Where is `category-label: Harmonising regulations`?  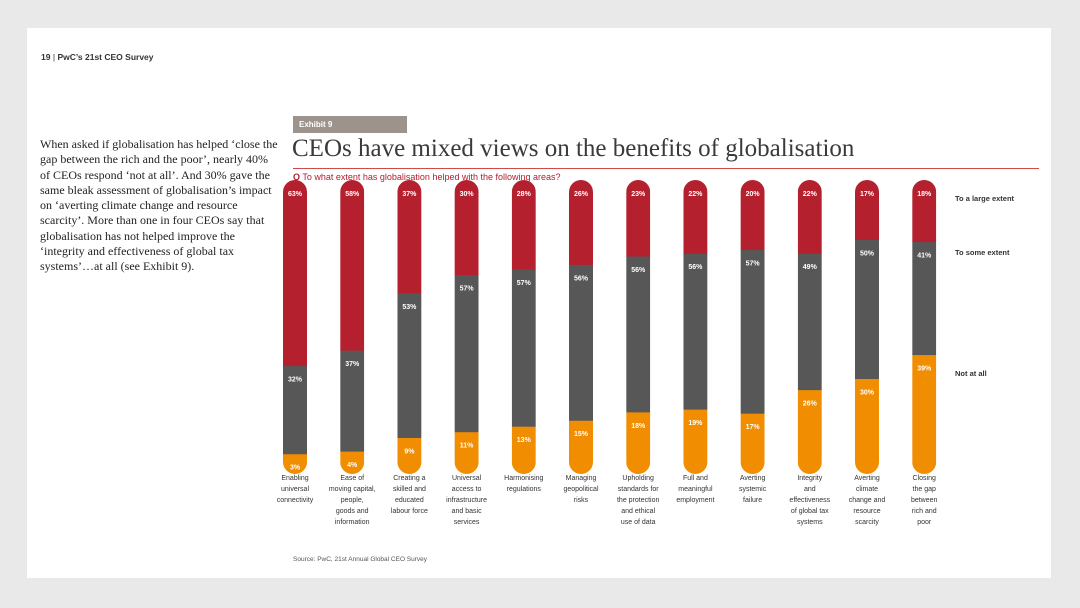
category-label: Harmonising regulations is located at coordinates (523, 484).